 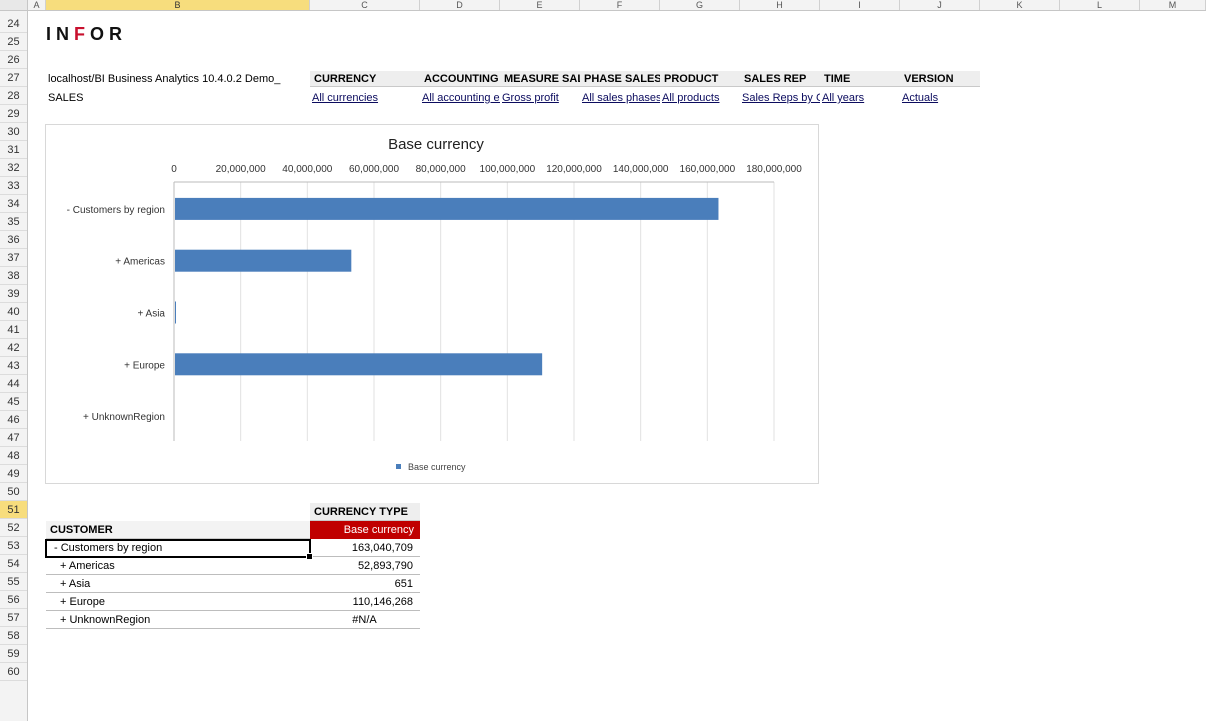 I want to click on row-header-50: 50, so click(x=13, y=492).